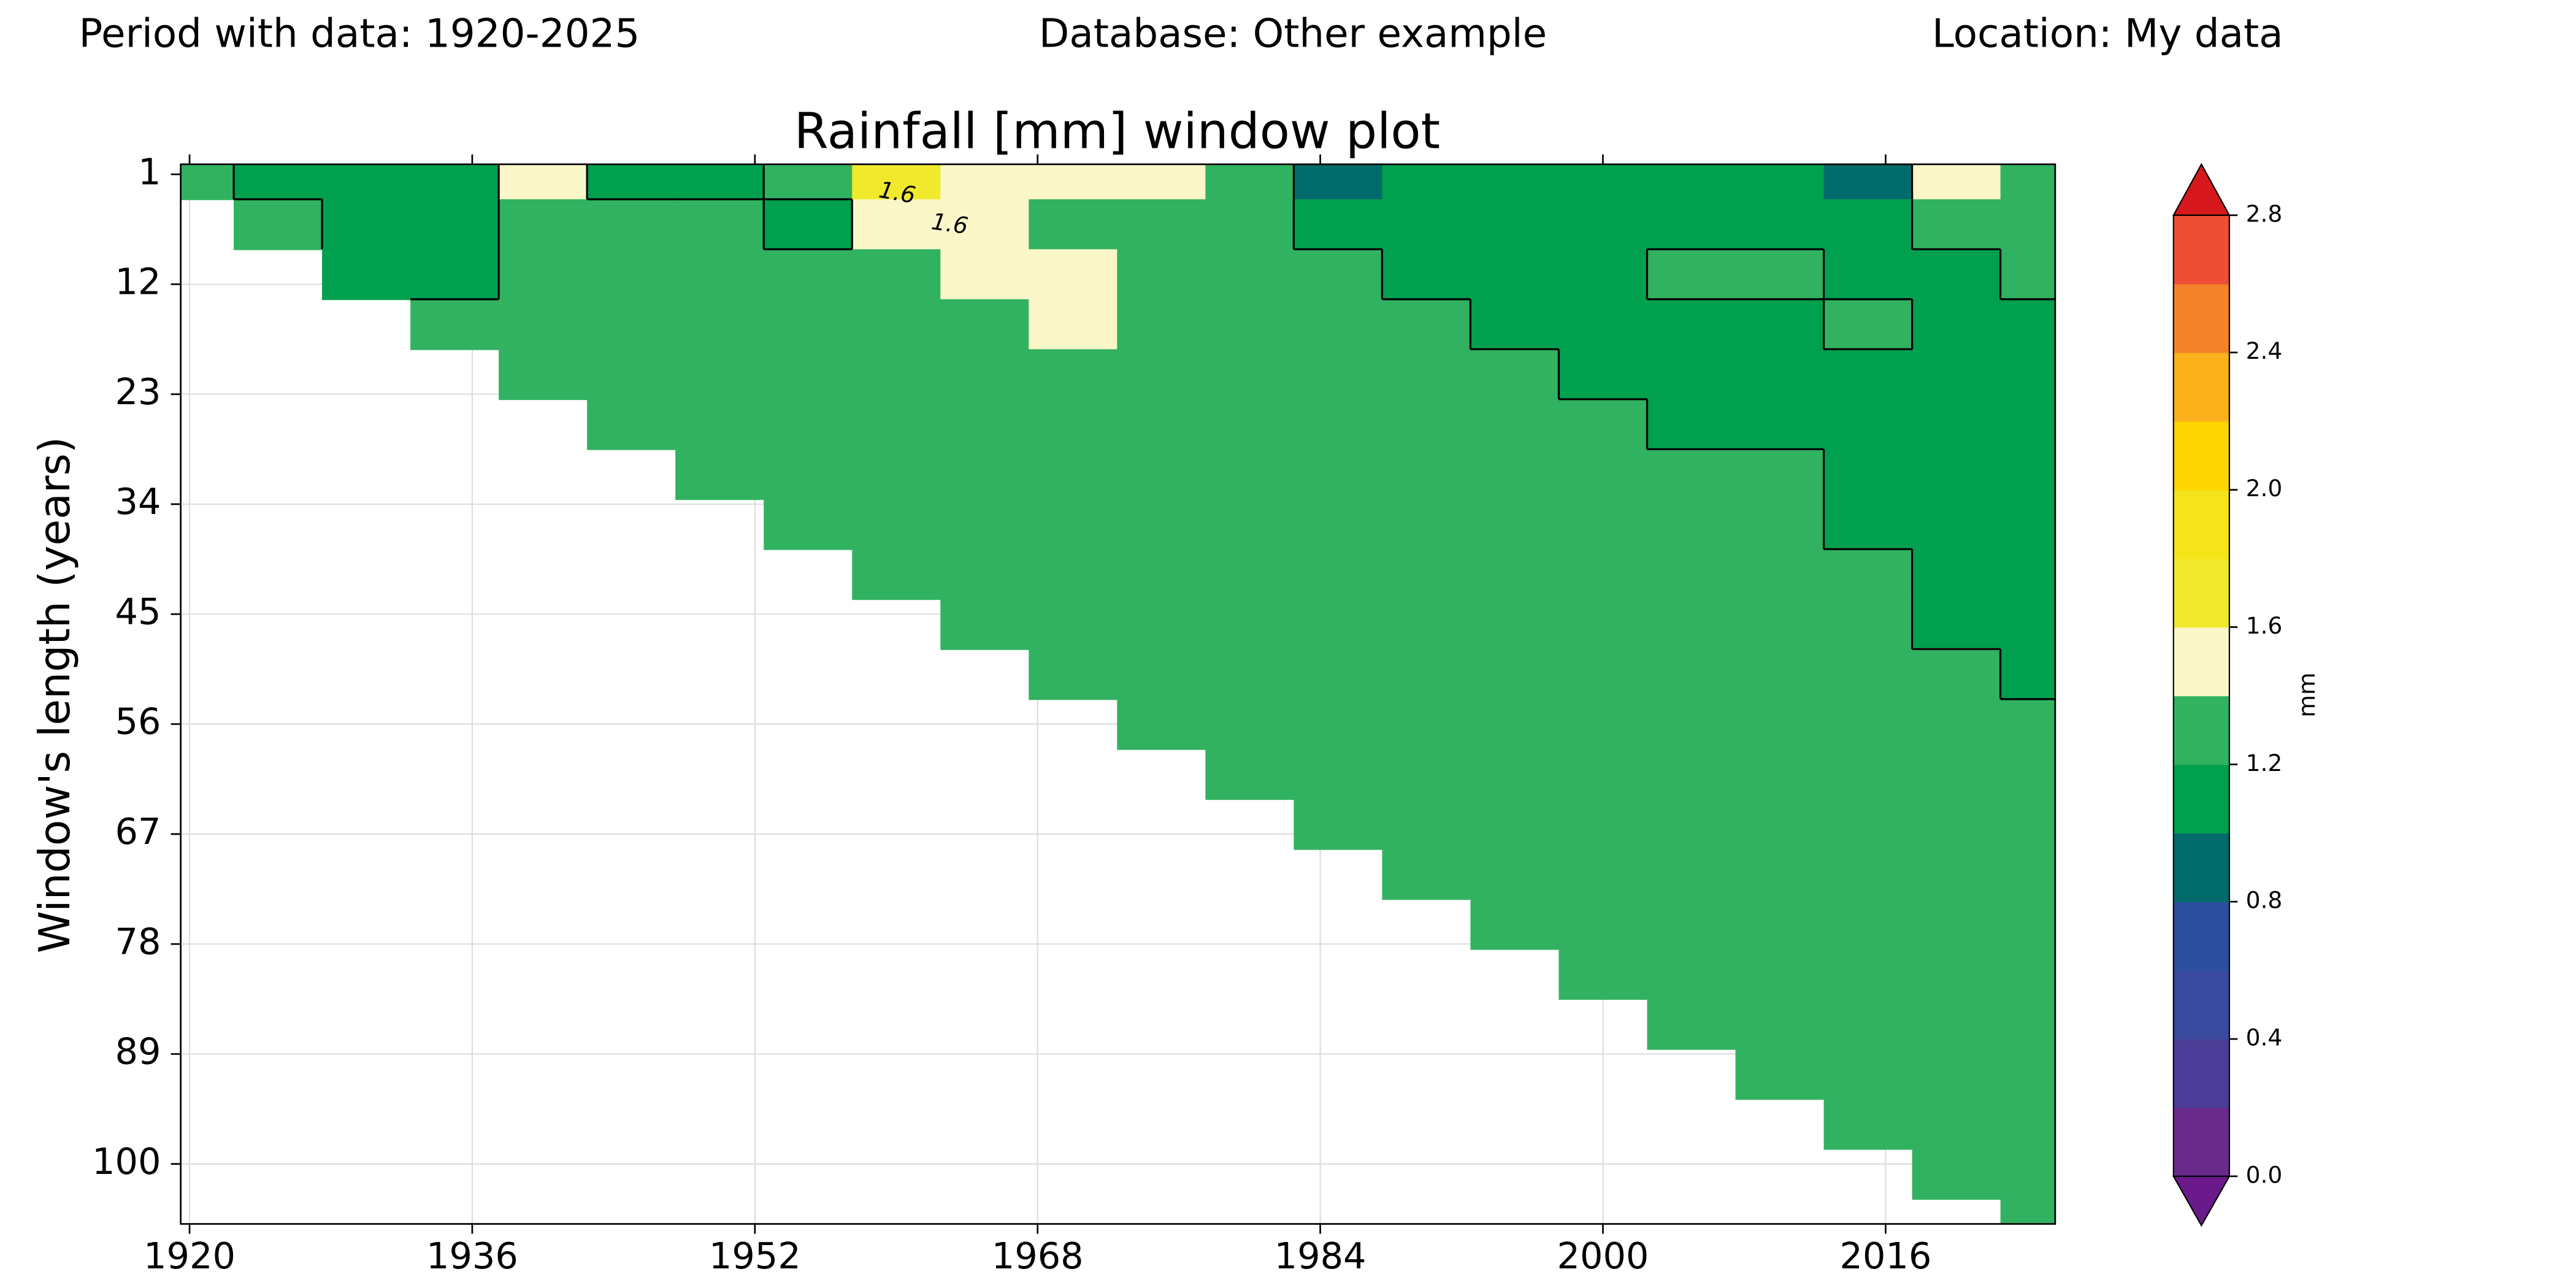  Describe the element at coordinates (2264, 1174) in the screenshot. I see `colorbar-tick-label: 0.0` at that location.